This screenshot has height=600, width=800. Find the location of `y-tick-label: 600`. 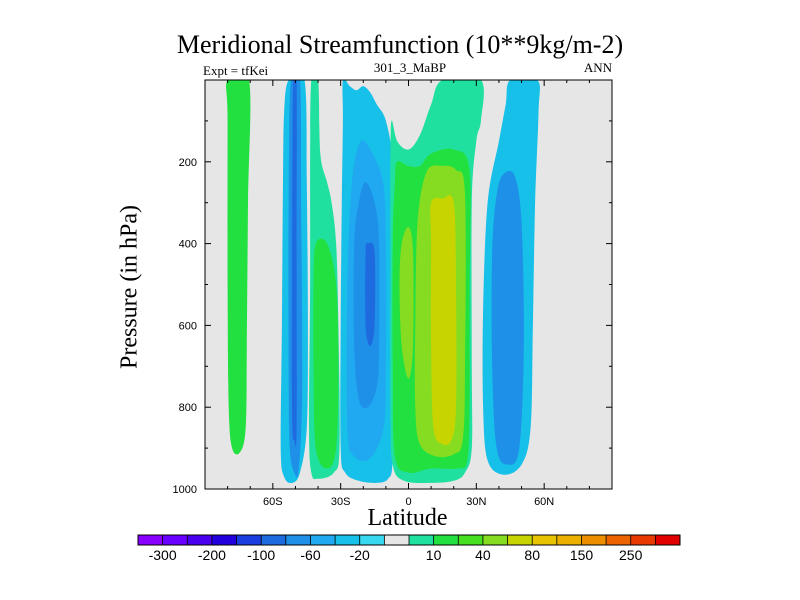

y-tick-label: 600 is located at coordinates (188, 326).